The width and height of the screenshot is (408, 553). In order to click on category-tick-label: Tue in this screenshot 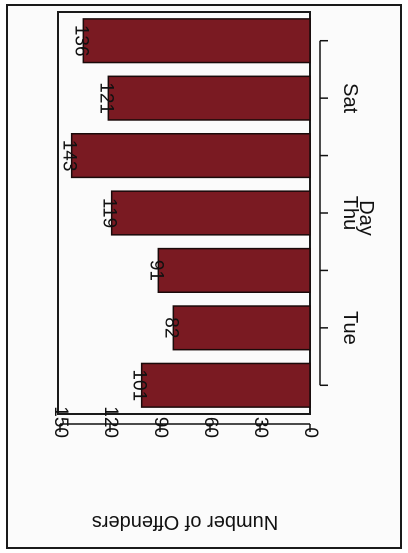, I will do `click(350, 328)`.